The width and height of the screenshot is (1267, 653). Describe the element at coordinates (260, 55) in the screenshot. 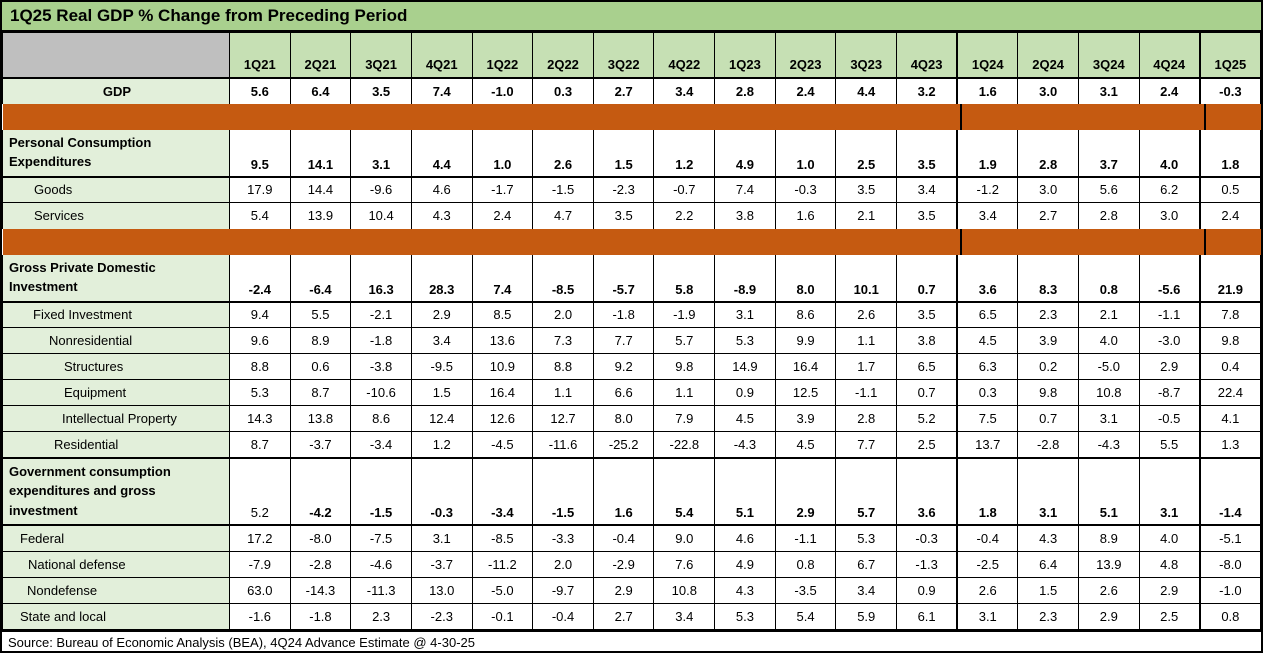

I see `column-header-1q21: 1Q21` at that location.